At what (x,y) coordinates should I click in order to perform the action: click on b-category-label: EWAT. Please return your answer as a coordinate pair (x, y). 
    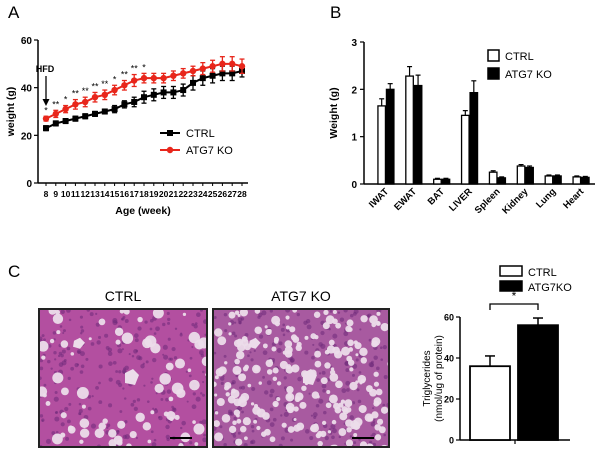
    Looking at the image, I should click on (405, 199).